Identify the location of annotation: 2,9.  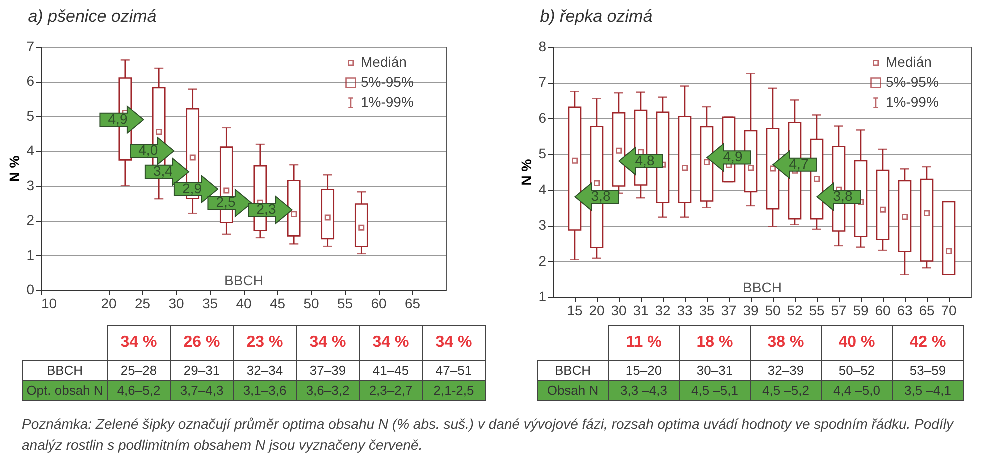
(192, 188).